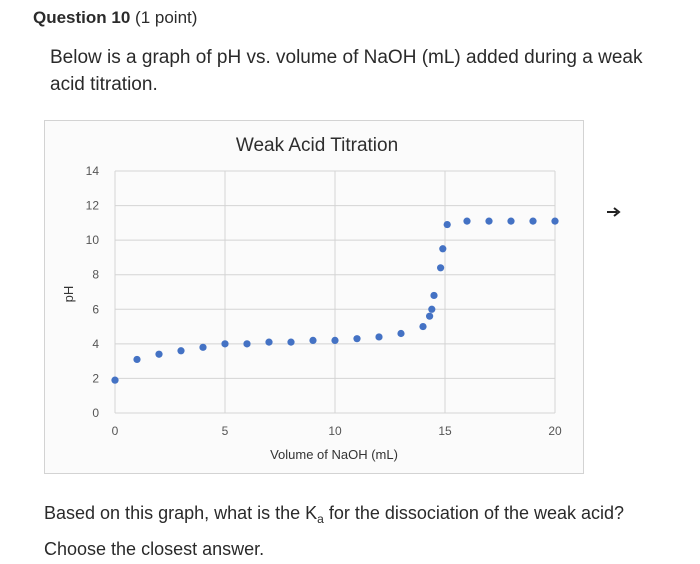  I want to click on y-tick-label: 2, so click(95, 378).